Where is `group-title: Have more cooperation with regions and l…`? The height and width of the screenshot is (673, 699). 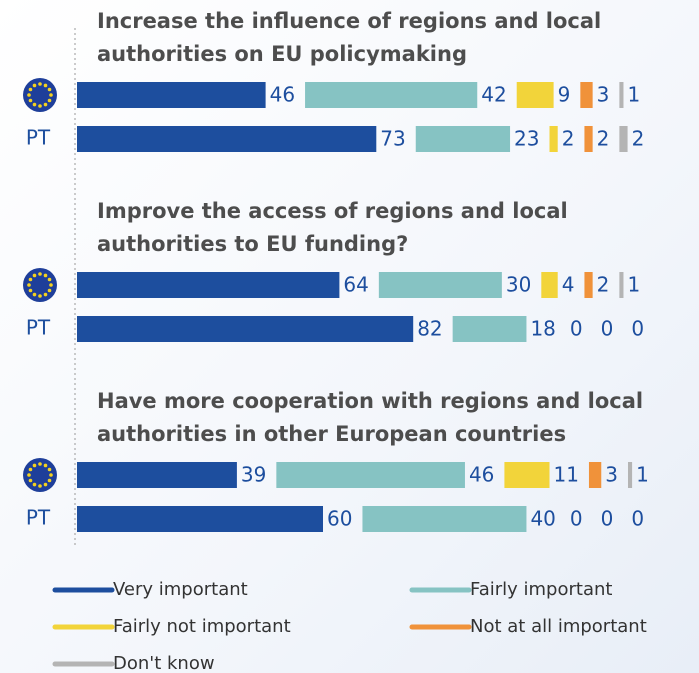
group-title: Have more cooperation with regions and l… is located at coordinates (370, 401).